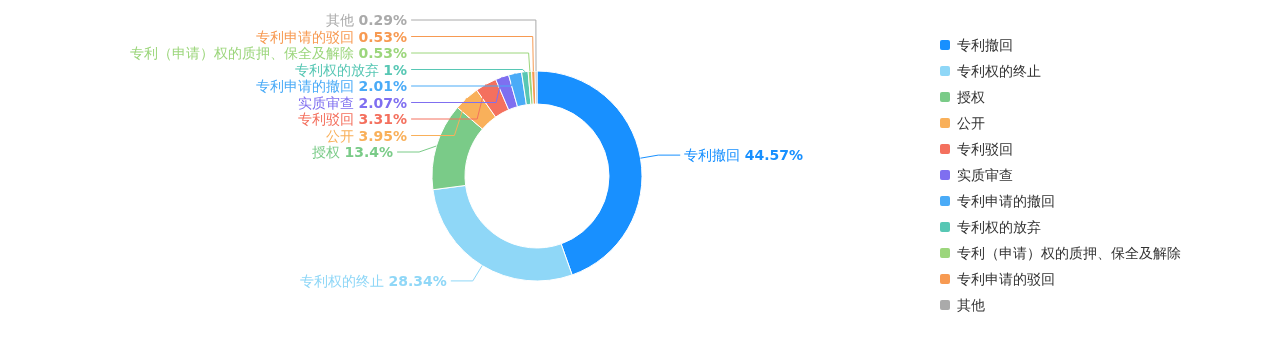 The width and height of the screenshot is (1280, 353). What do you see at coordinates (985, 175) in the screenshot?
I see `legend-label: 实质审查` at bounding box center [985, 175].